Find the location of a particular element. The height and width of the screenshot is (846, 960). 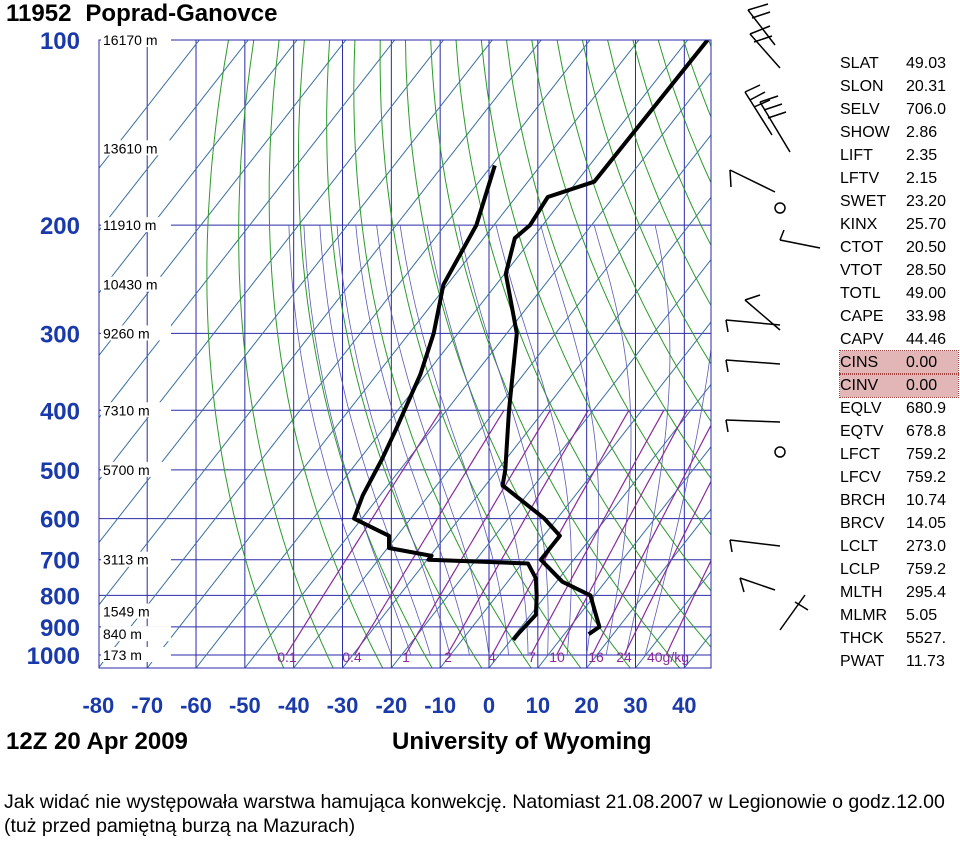

calm-wind-circle is located at coordinates (780, 208).